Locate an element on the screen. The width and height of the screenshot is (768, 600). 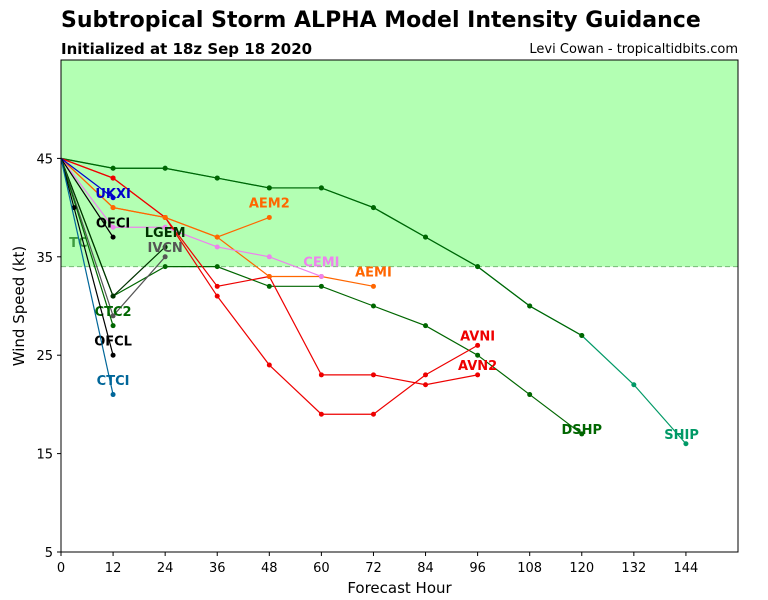
series-ctc2: CTC2 is located at coordinates (96, 243).